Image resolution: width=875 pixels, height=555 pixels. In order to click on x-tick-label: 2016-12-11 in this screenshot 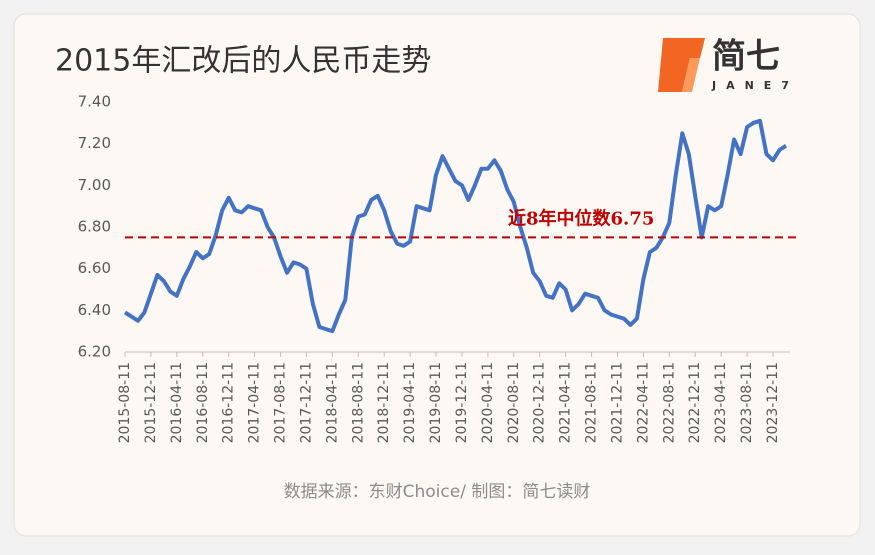, I will do `click(229, 402)`.